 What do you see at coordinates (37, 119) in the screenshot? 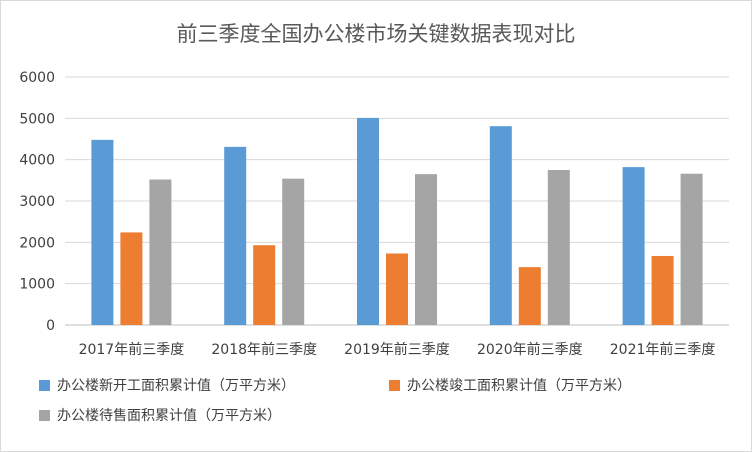
I see `y-tick-label: 5000` at bounding box center [37, 119].